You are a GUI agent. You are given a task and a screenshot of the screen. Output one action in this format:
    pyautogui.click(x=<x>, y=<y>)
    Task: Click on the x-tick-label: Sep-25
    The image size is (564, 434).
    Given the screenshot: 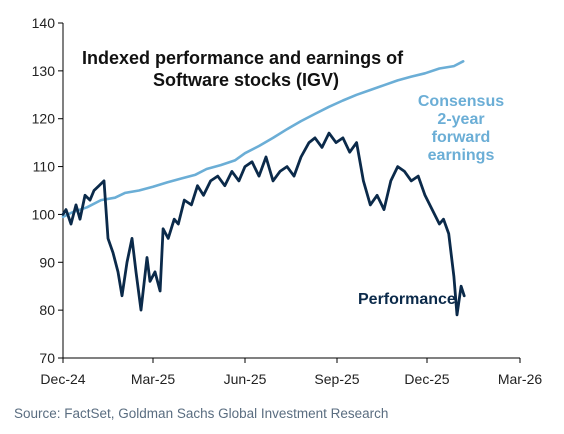 What is the action you would take?
    pyautogui.click(x=336, y=379)
    